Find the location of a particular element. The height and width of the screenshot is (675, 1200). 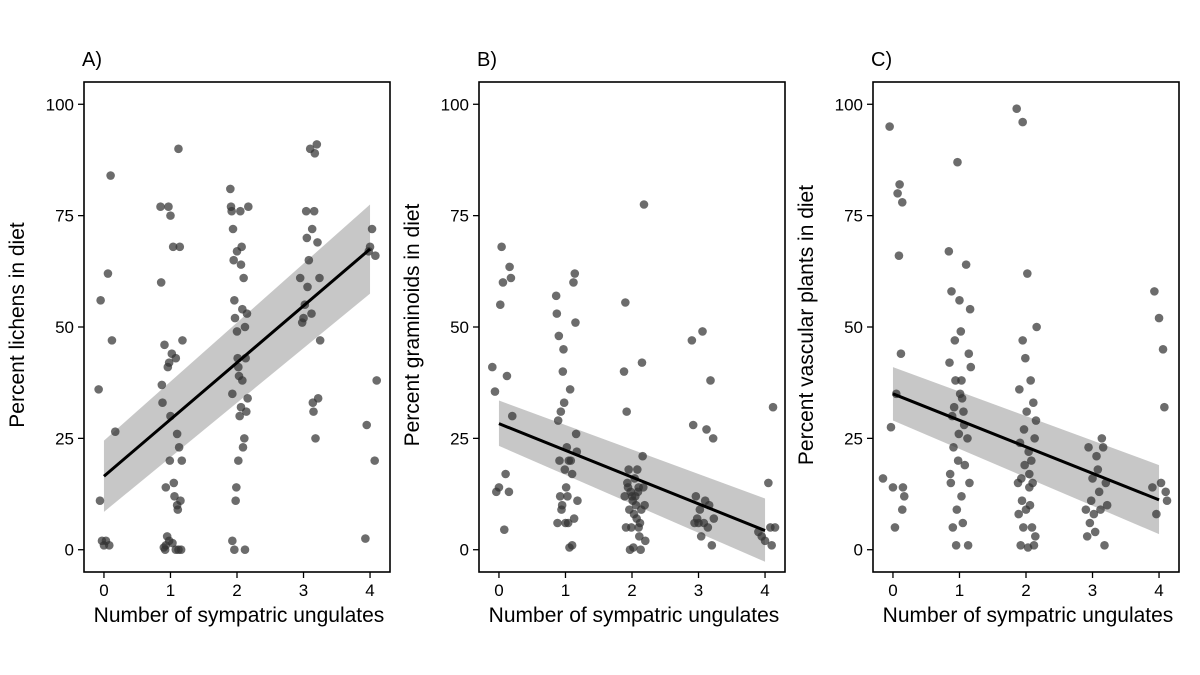

data-points is located at coordinates (237, 347).